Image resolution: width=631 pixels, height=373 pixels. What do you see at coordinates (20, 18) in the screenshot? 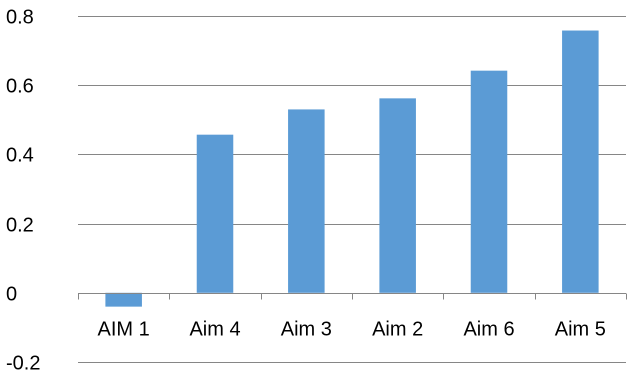
I see `y-tick-label: 0.8` at bounding box center [20, 18].